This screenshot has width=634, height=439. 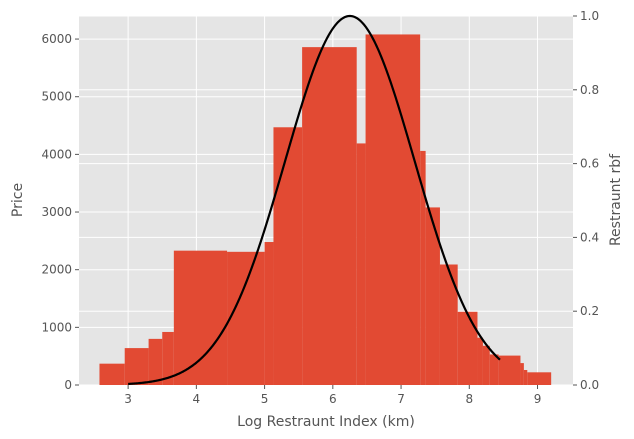 What do you see at coordinates (589, 16) in the screenshot?
I see `y2-tick-label: 1.0` at bounding box center [589, 16].